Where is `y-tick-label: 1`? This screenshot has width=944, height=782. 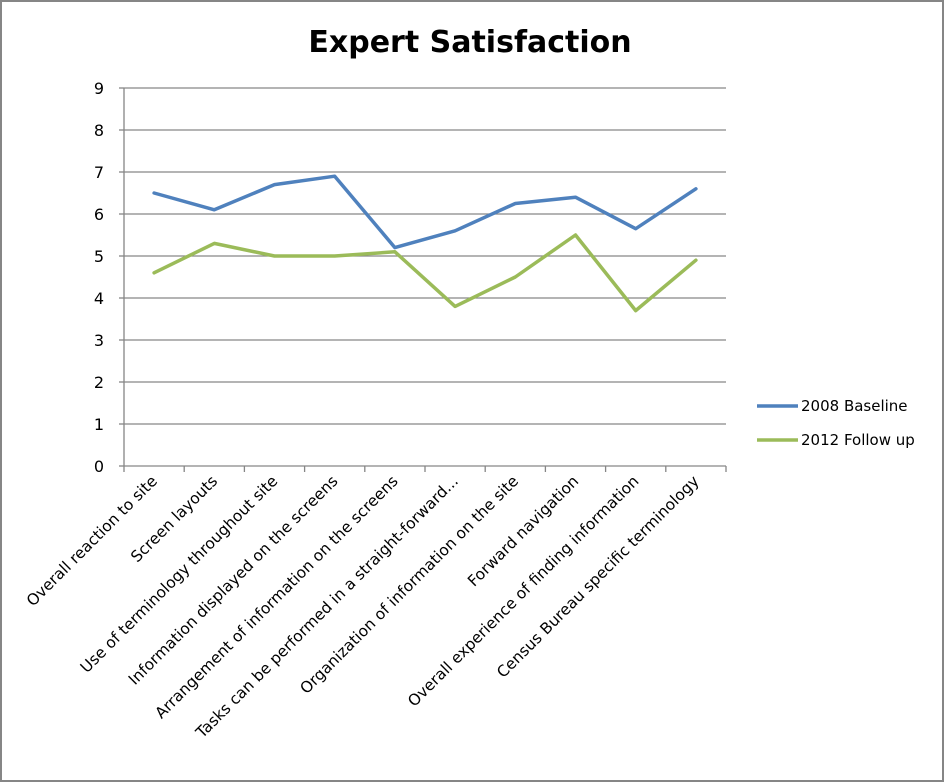 y-tick-label: 1 is located at coordinates (99, 424).